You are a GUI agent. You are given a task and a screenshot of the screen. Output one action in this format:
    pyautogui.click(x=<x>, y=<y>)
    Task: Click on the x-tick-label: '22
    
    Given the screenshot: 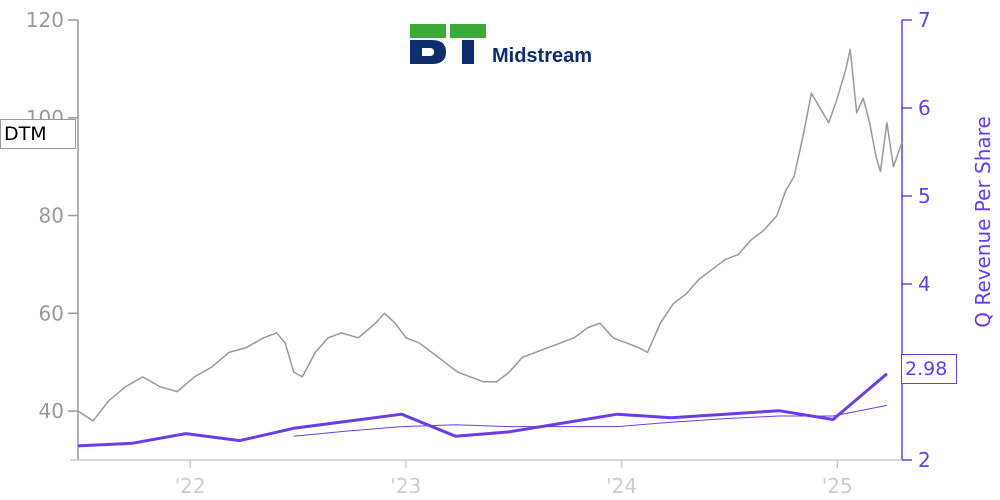 What is the action you would take?
    pyautogui.click(x=190, y=486)
    